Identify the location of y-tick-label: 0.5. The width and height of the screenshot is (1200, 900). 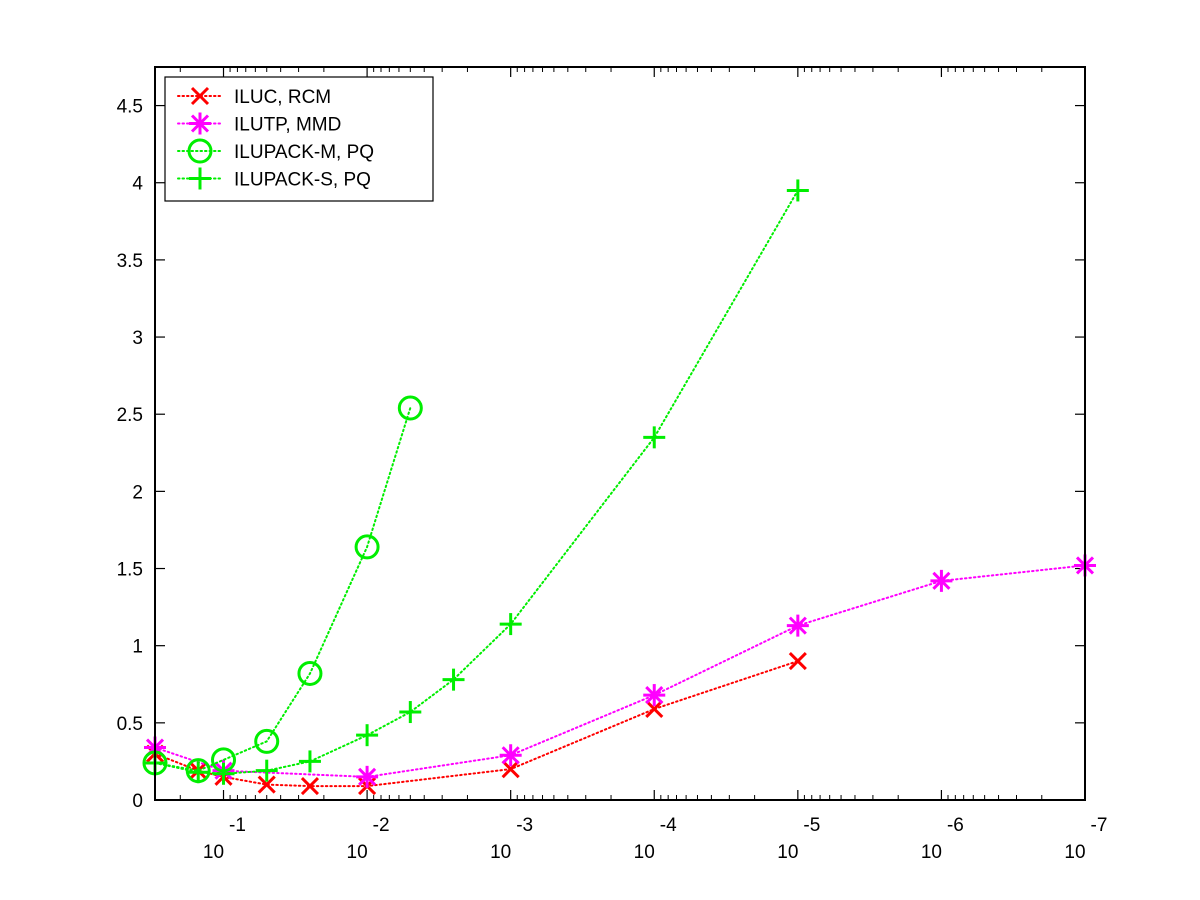
(130, 724).